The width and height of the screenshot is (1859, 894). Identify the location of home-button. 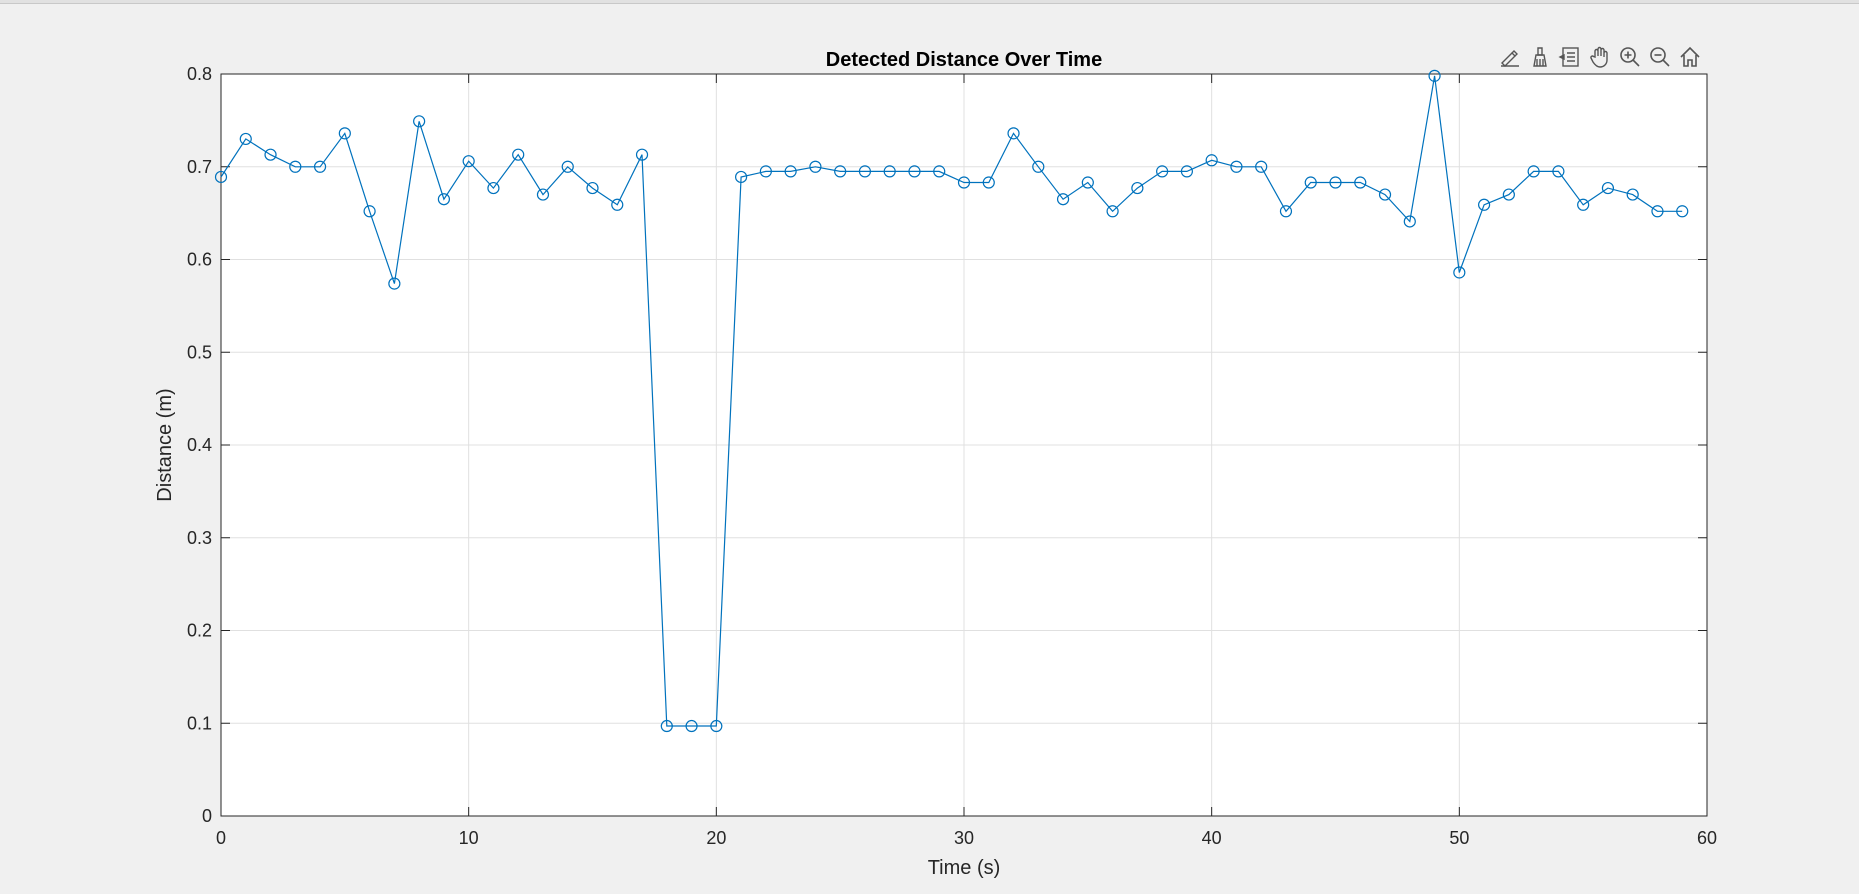
(1690, 57).